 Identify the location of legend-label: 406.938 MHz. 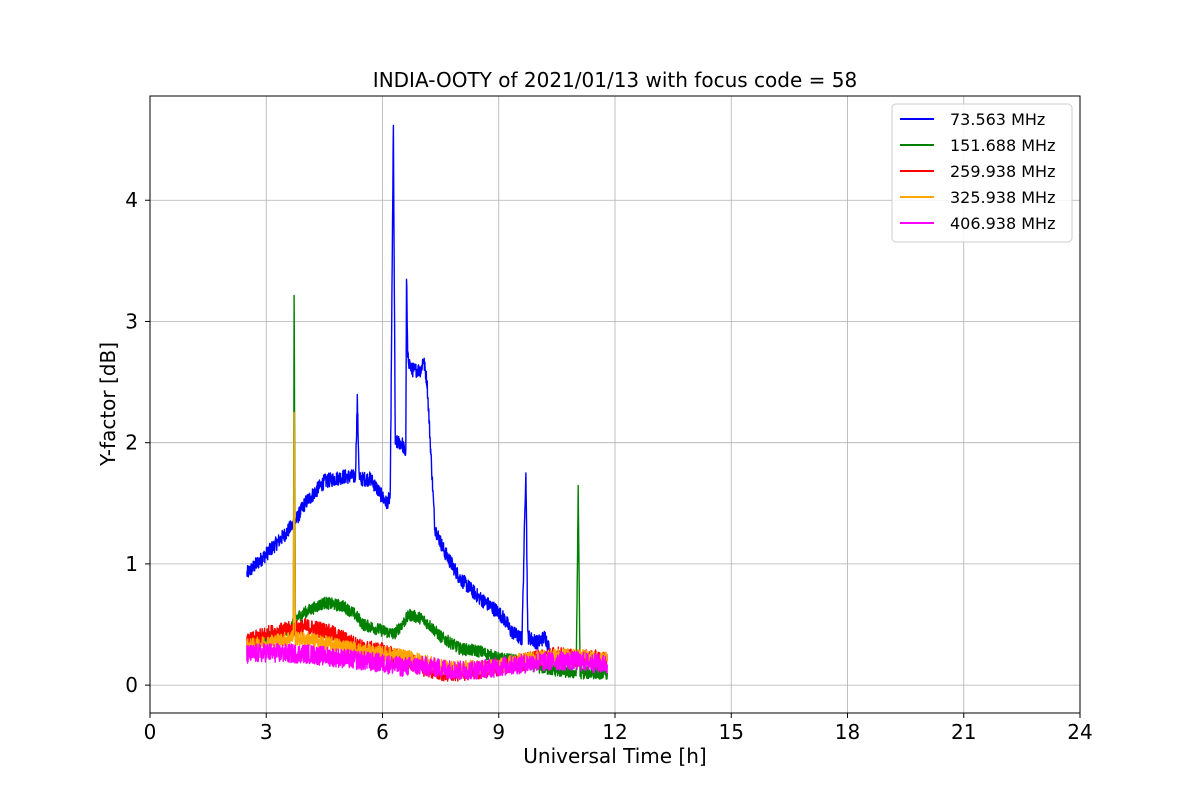
(1002, 223).